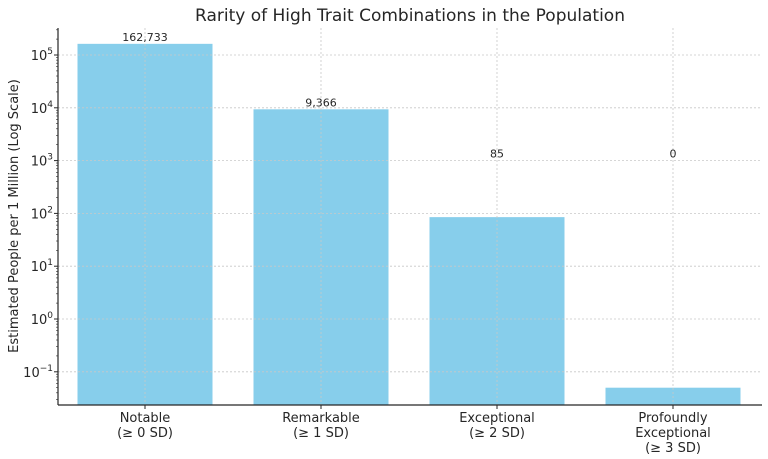  Describe the element at coordinates (497, 433) in the screenshot. I see `x-category-label: (≥ 2 SD)` at that location.